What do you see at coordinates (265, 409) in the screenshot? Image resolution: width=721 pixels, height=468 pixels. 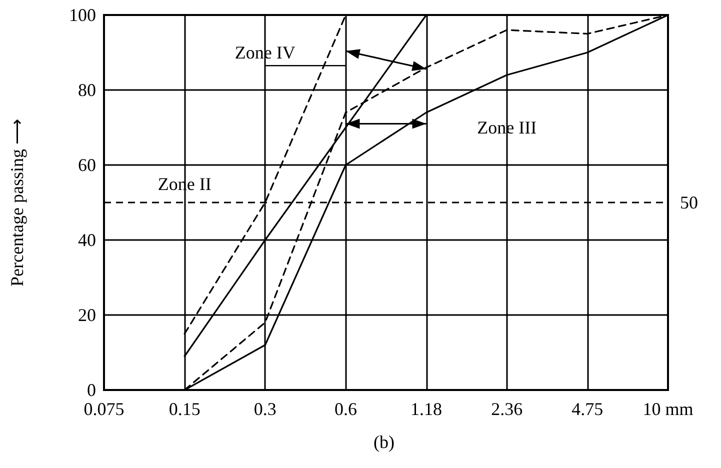 I see `x-tick-label: 0.3` at bounding box center [265, 409].